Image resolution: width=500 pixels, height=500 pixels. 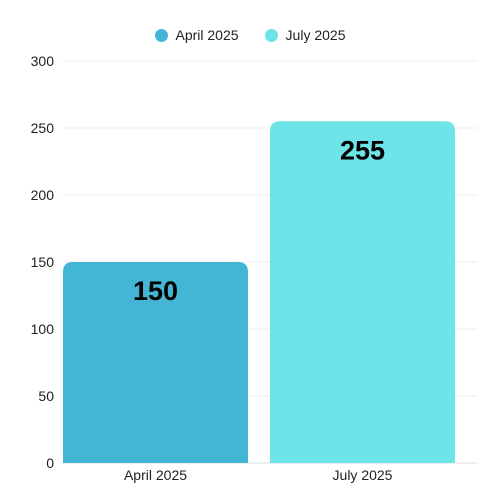 What do you see at coordinates (50, 463) in the screenshot?
I see `y-tick-label-0: 0` at bounding box center [50, 463].